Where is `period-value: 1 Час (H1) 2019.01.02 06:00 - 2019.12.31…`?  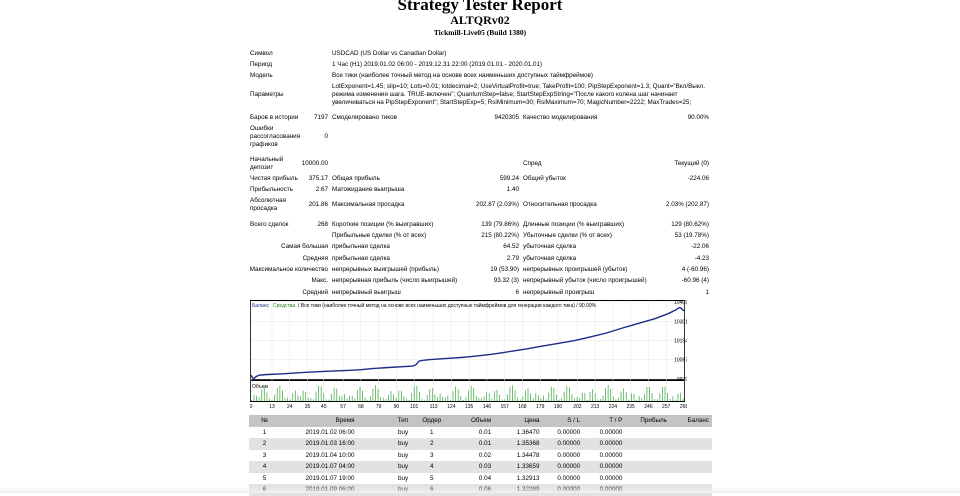
period-value: 1 Час (H1) 2019.01.02 06:00 - 2019.12.31… is located at coordinates (437, 64).